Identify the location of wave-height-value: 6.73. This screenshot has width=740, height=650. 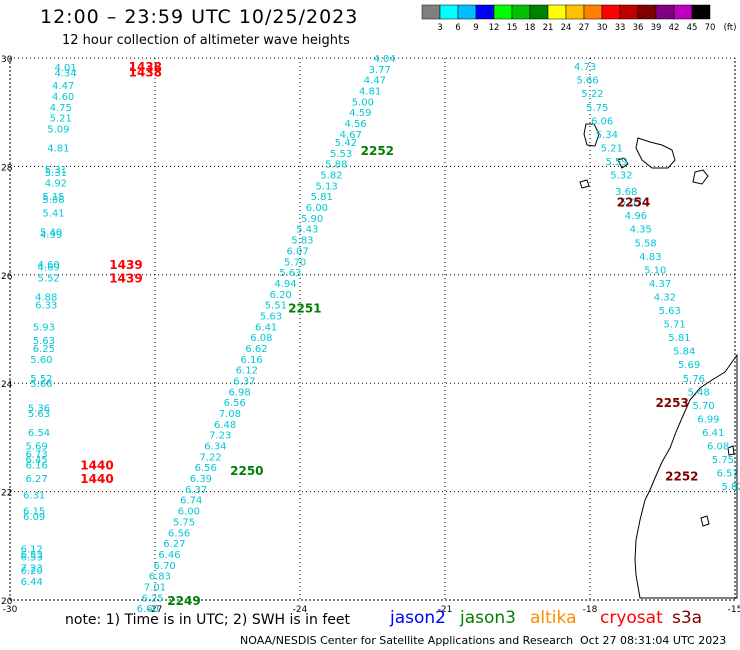
(36, 455).